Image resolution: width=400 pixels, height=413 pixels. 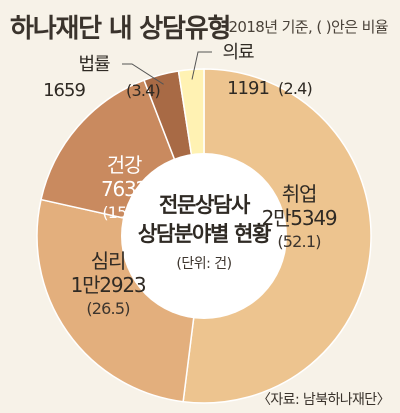 What do you see at coordinates (238, 52) in the screenshot?
I see `outer-label-의료-name: 의료` at bounding box center [238, 52].